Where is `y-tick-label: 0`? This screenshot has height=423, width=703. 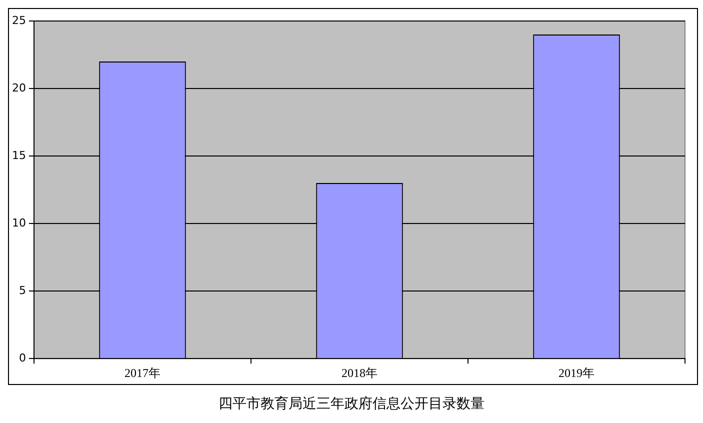
y-tick-label: 0 is located at coordinates (22, 357).